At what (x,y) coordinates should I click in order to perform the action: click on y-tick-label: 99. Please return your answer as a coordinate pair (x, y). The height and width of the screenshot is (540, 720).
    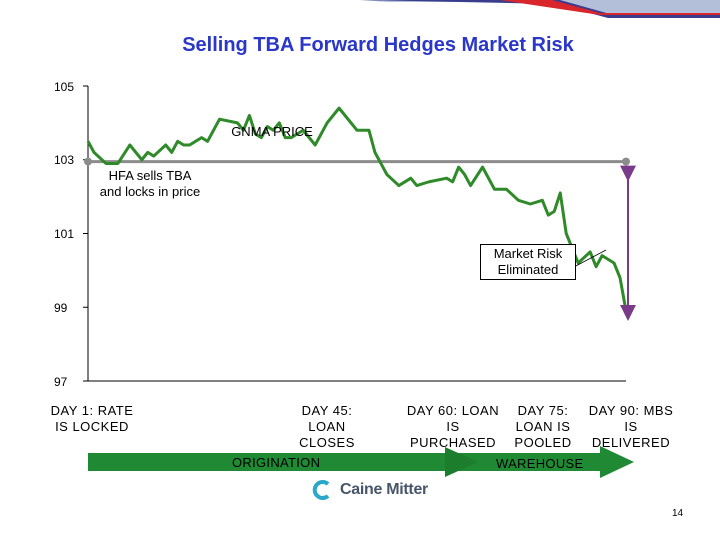
    Looking at the image, I should click on (61, 308).